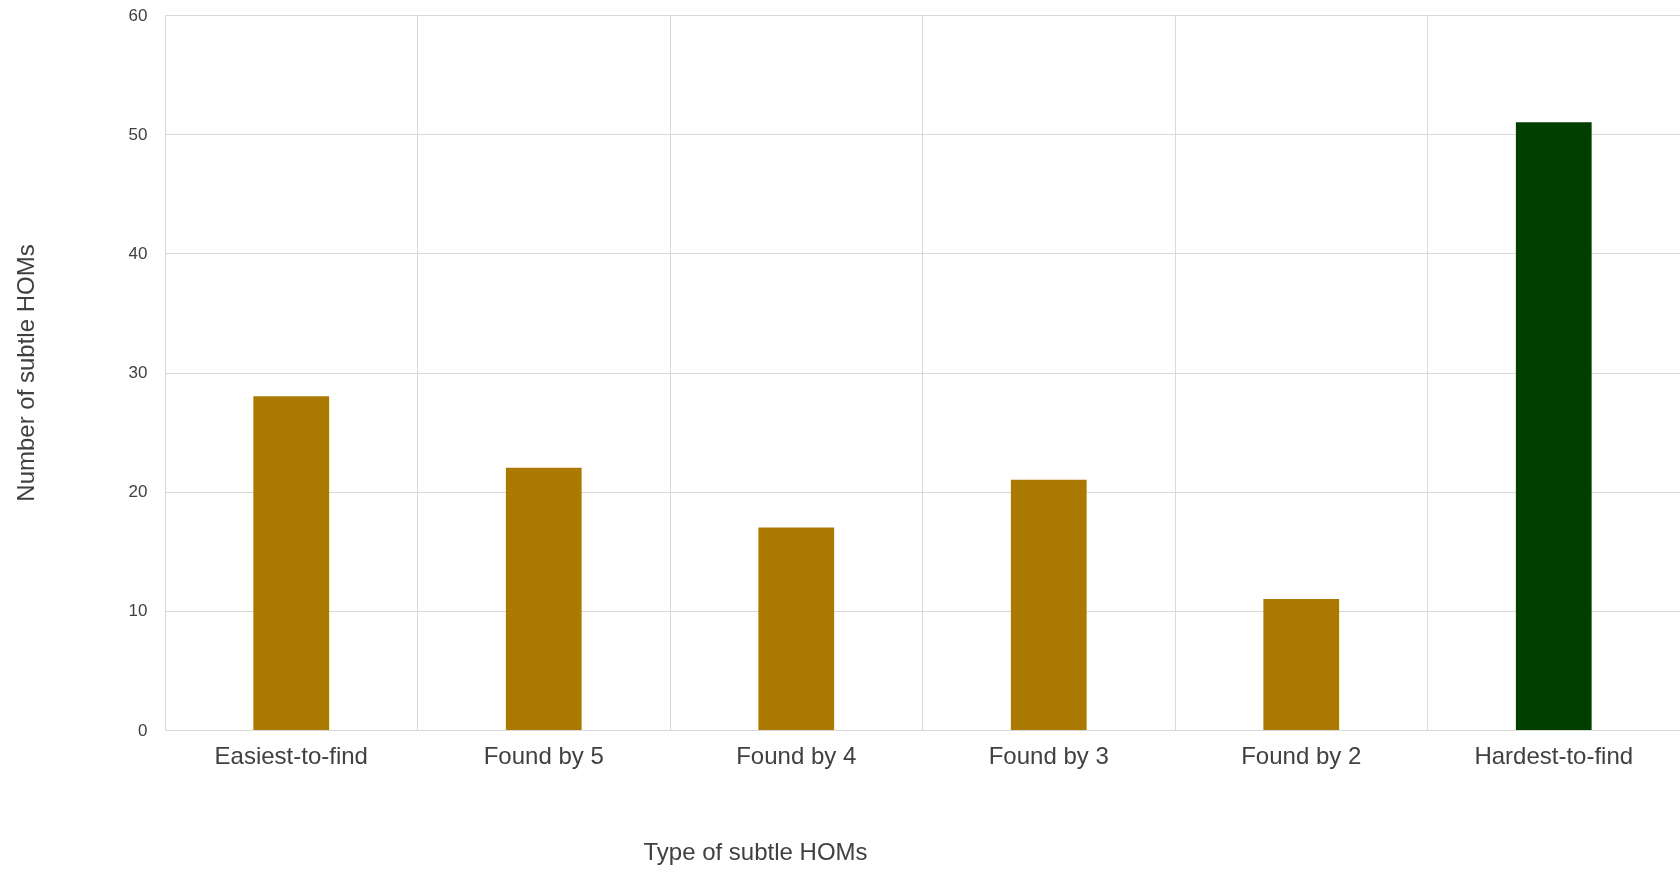  Describe the element at coordinates (1048, 755) in the screenshot. I see `x-tick-label: Found by 3` at that location.